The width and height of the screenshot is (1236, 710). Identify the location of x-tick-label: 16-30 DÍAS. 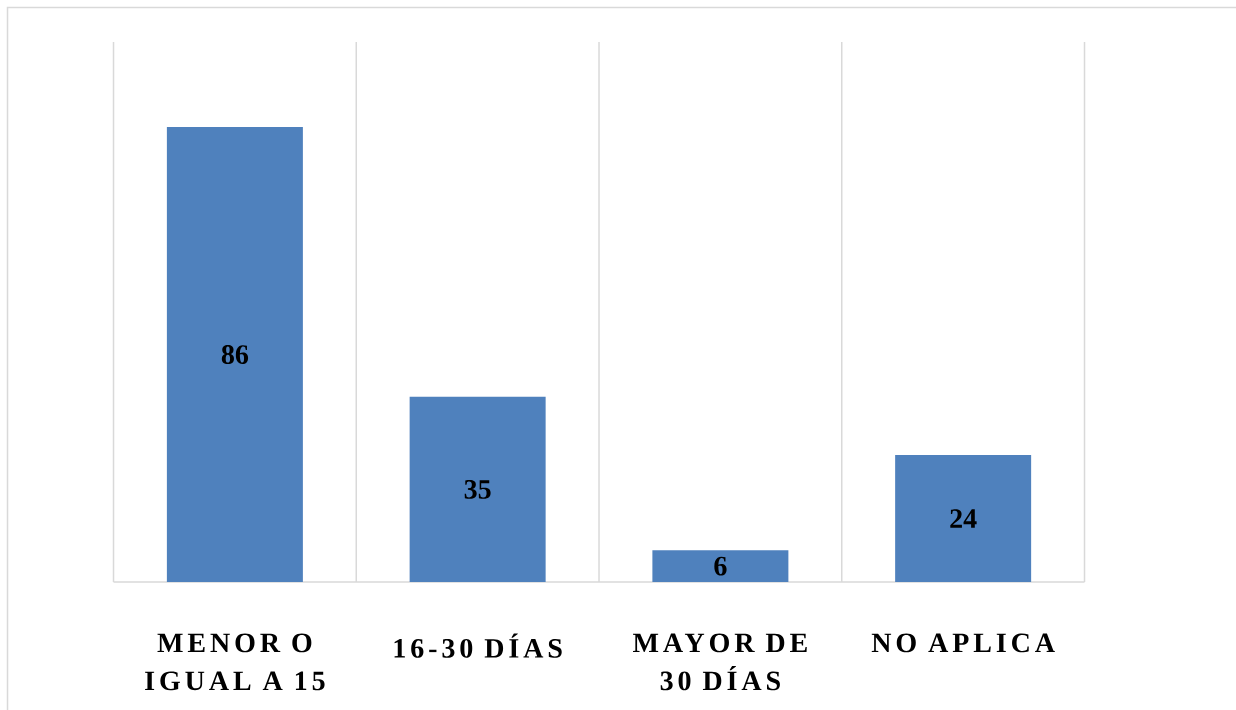
(478, 645).